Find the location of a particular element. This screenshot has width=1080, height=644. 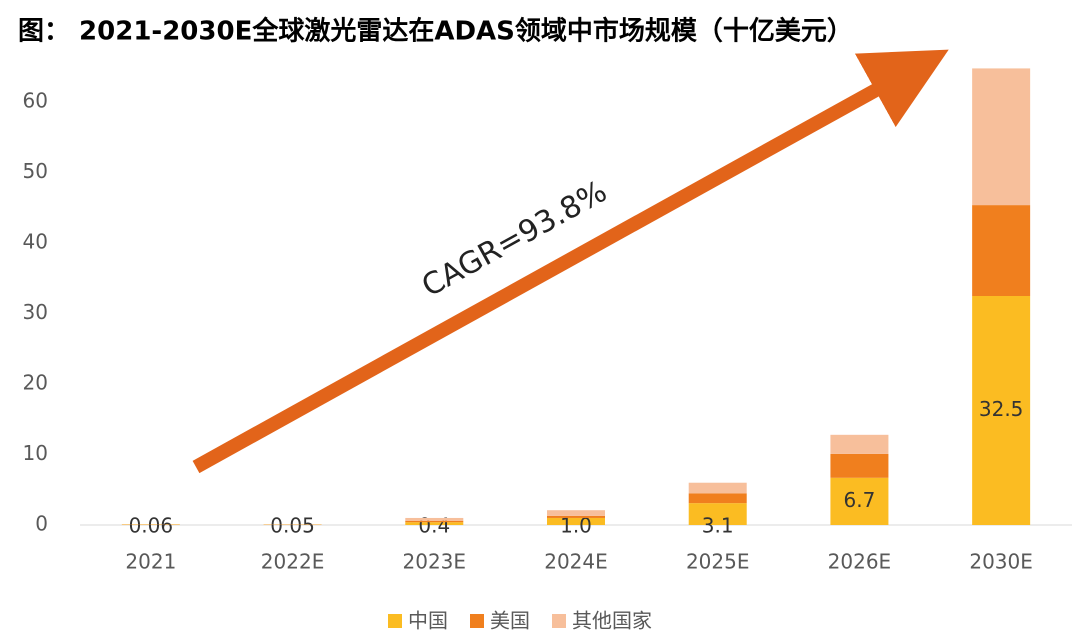

legend-label: 中国 is located at coordinates (428, 621).